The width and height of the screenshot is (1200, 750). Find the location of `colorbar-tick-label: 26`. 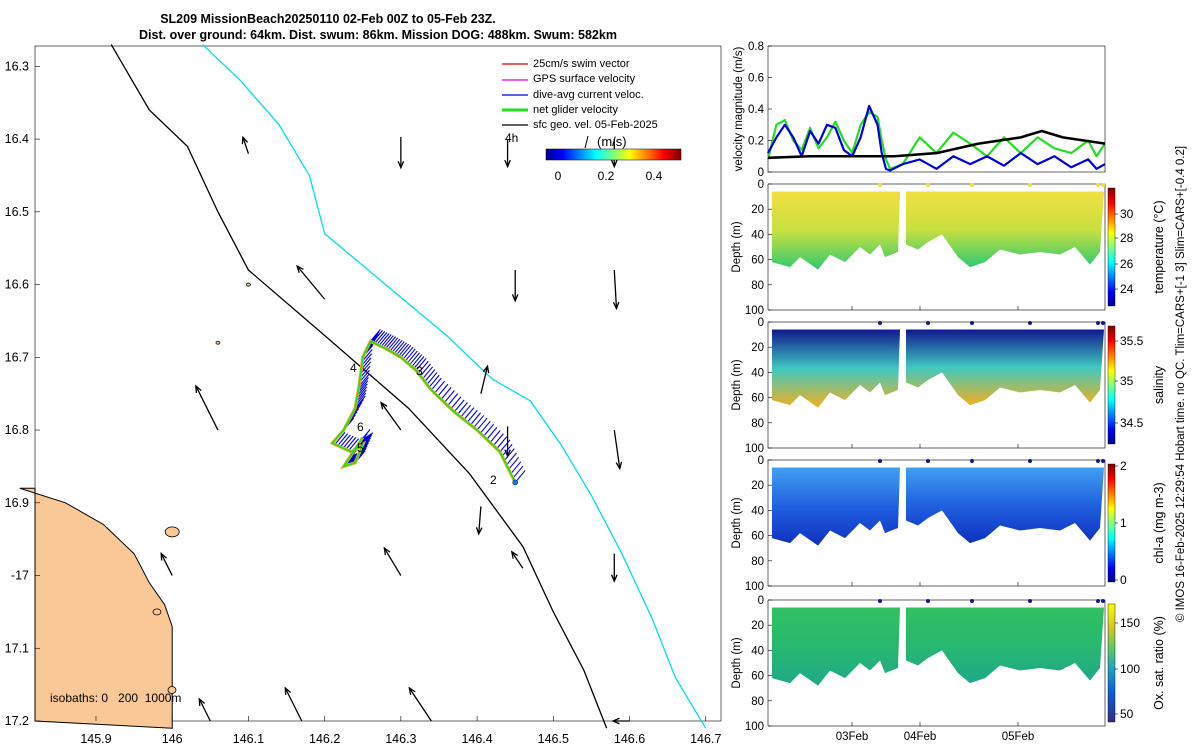

colorbar-tick-label: 26 is located at coordinates (1127, 264).